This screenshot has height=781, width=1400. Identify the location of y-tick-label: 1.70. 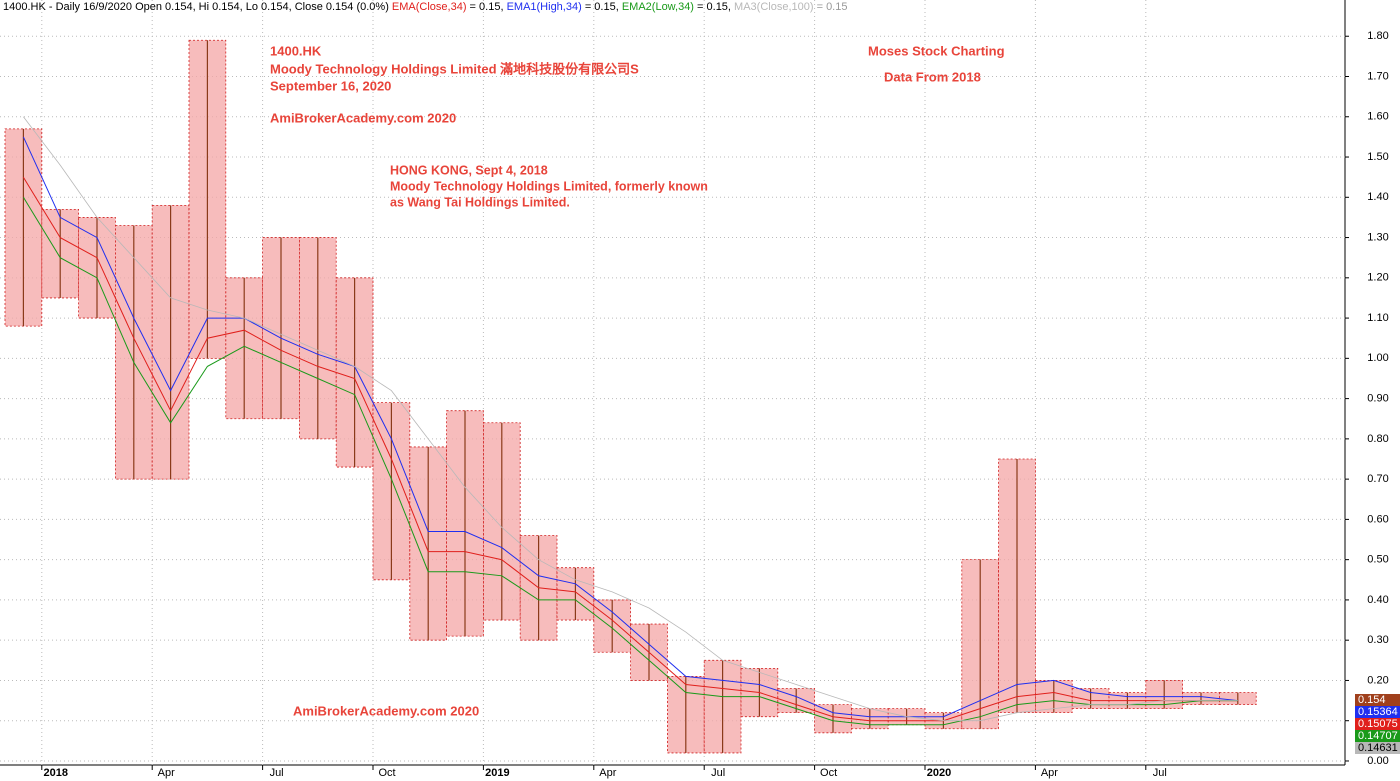
(1377, 76).